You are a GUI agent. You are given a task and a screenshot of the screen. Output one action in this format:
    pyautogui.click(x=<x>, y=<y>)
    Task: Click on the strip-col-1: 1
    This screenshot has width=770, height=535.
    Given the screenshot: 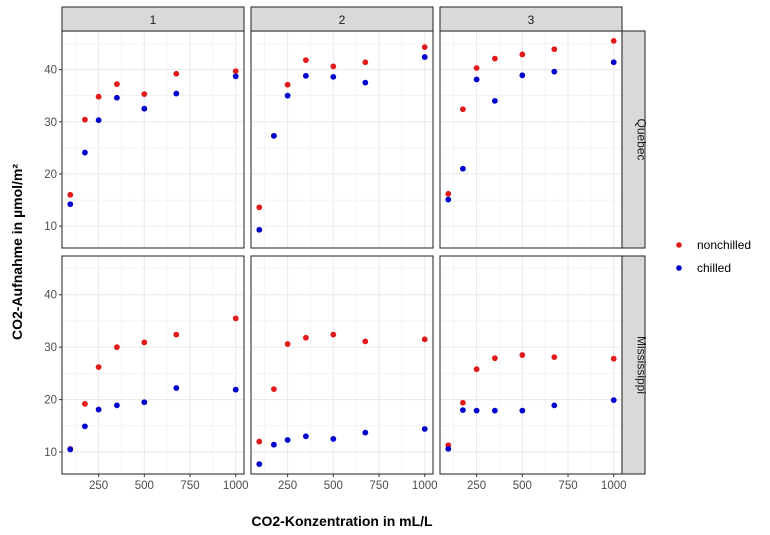 What is the action you would take?
    pyautogui.click(x=153, y=19)
    